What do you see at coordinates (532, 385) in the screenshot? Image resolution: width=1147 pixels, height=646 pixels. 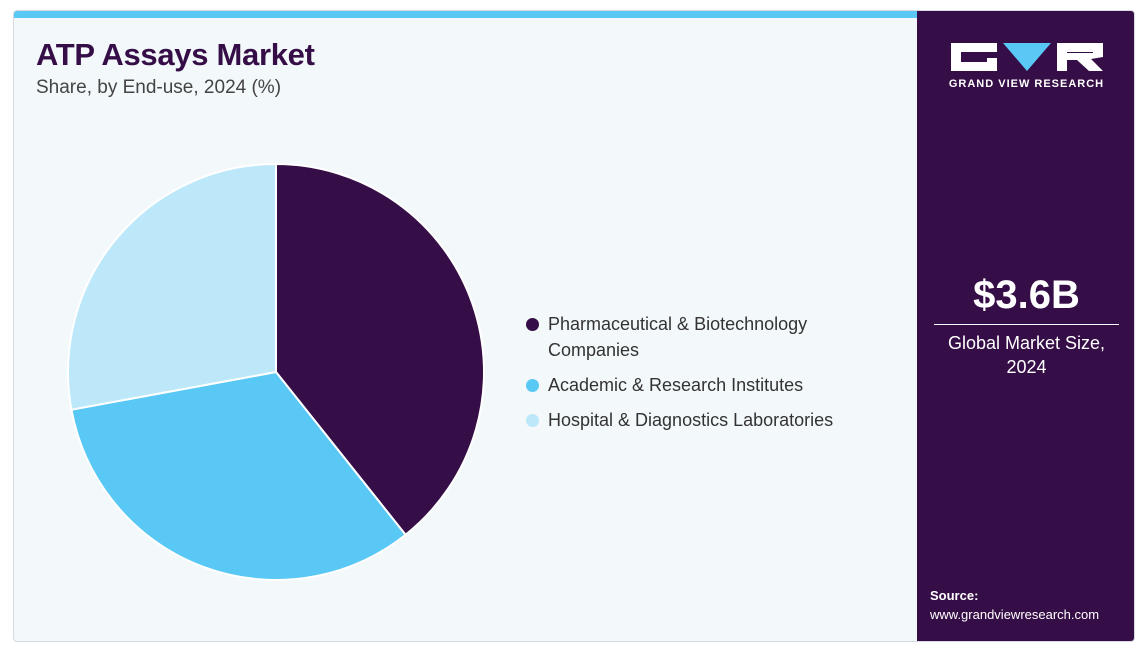 I see `legend-dot-academic` at bounding box center [532, 385].